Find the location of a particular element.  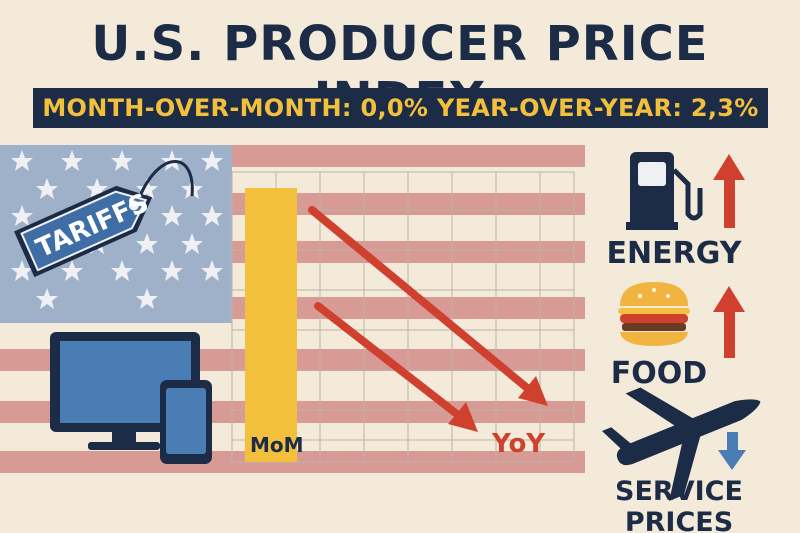

yoy-arrow-lower is located at coordinates (396, 367).